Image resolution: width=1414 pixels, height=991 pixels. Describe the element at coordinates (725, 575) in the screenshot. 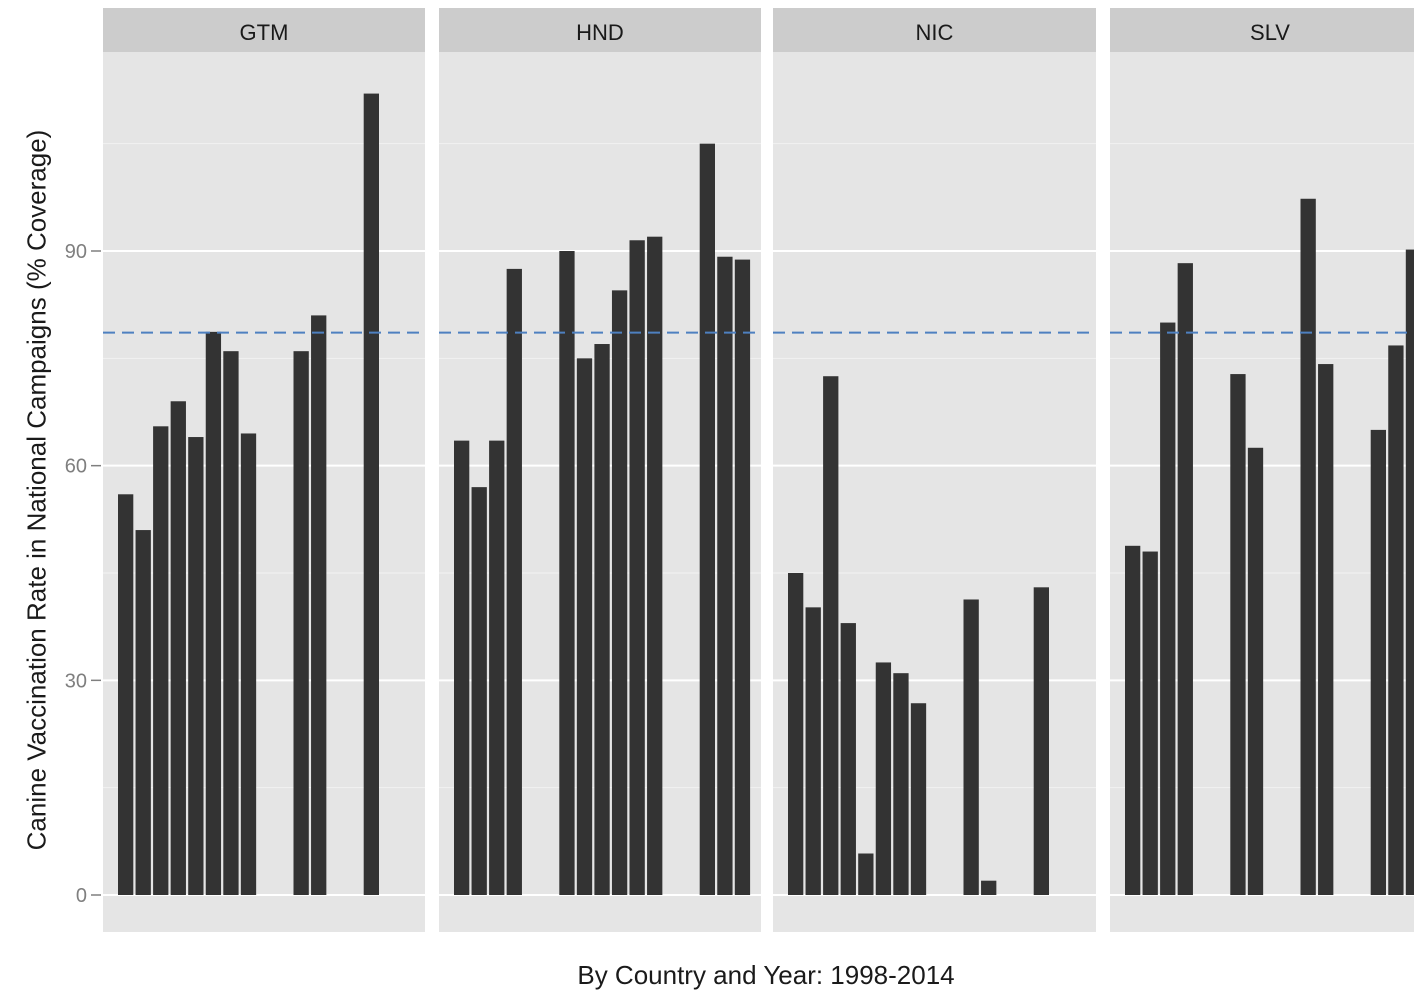

I see `bar-hnd-2013` at that location.